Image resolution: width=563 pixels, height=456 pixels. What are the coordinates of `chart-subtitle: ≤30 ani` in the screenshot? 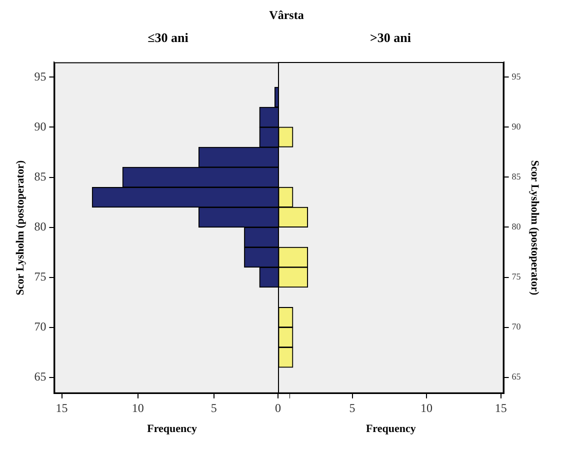 It's located at (168, 38).